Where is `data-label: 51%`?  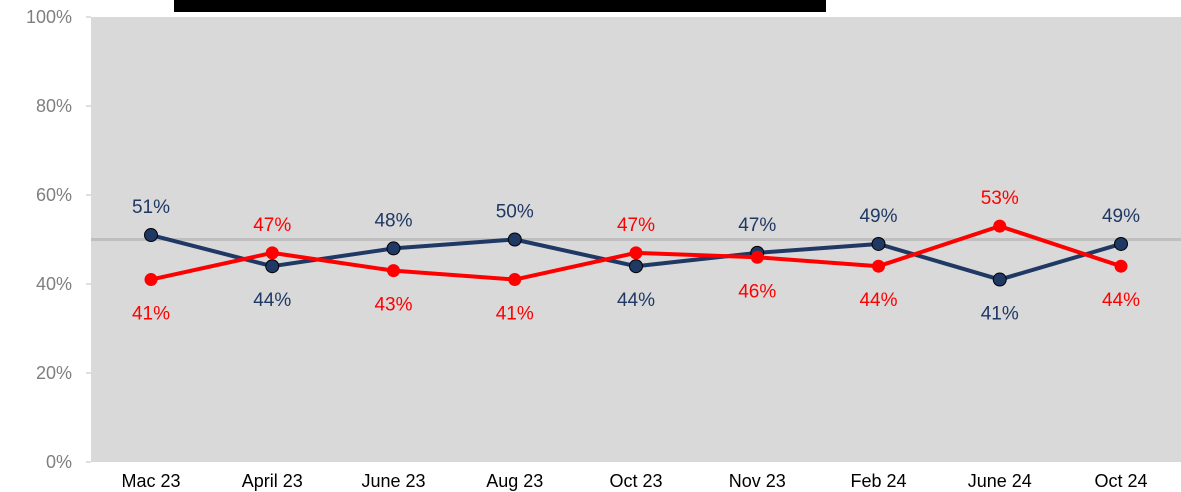
data-label: 51% is located at coordinates (151, 207).